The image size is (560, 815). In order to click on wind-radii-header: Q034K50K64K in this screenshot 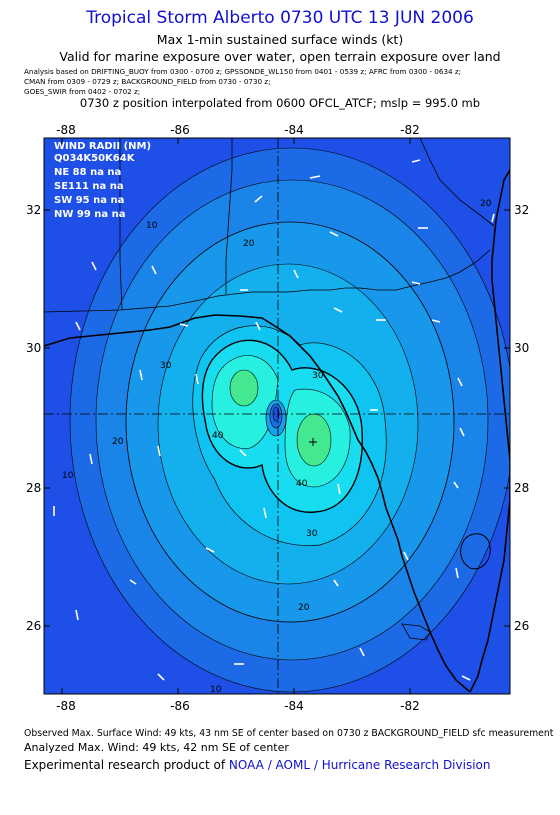, I will do `click(95, 158)`.